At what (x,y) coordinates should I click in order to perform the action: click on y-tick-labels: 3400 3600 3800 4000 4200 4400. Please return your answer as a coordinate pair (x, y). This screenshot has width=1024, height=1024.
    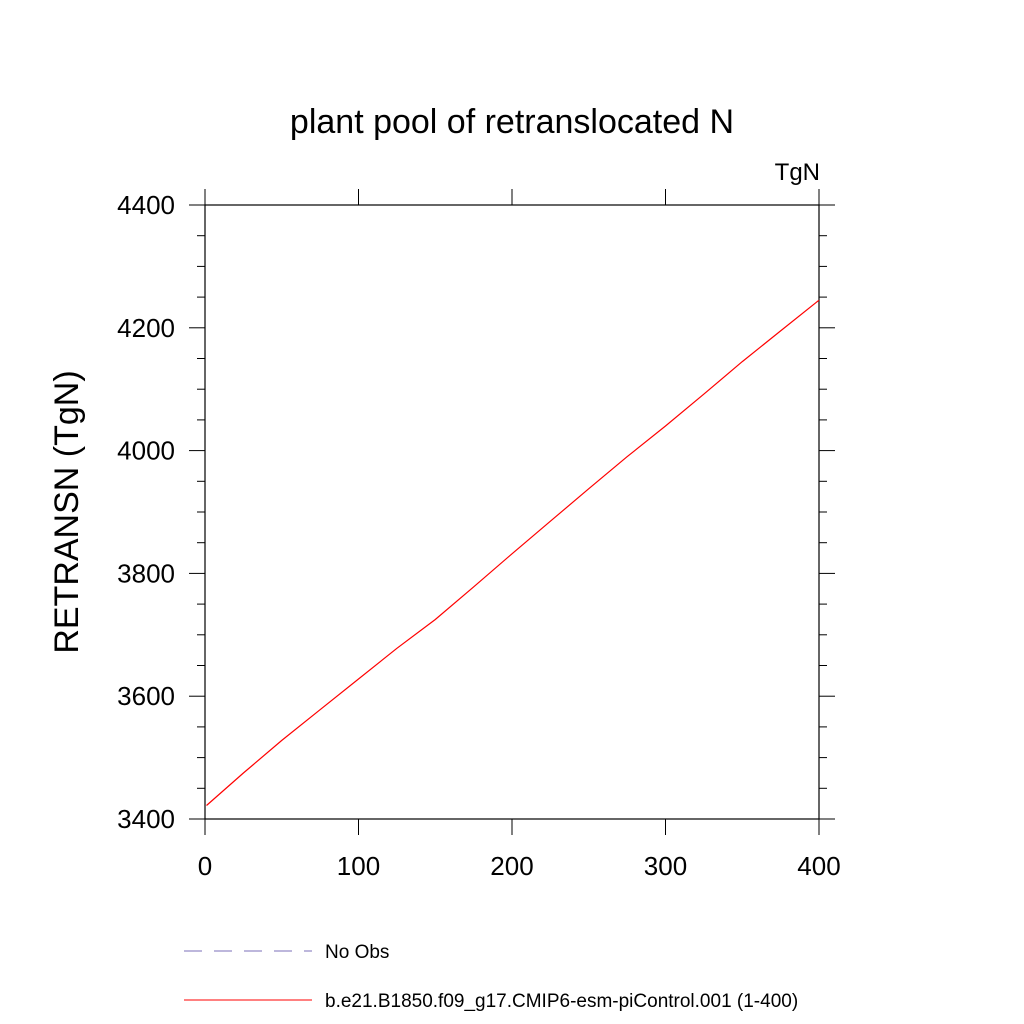
    Looking at the image, I should click on (146, 512).